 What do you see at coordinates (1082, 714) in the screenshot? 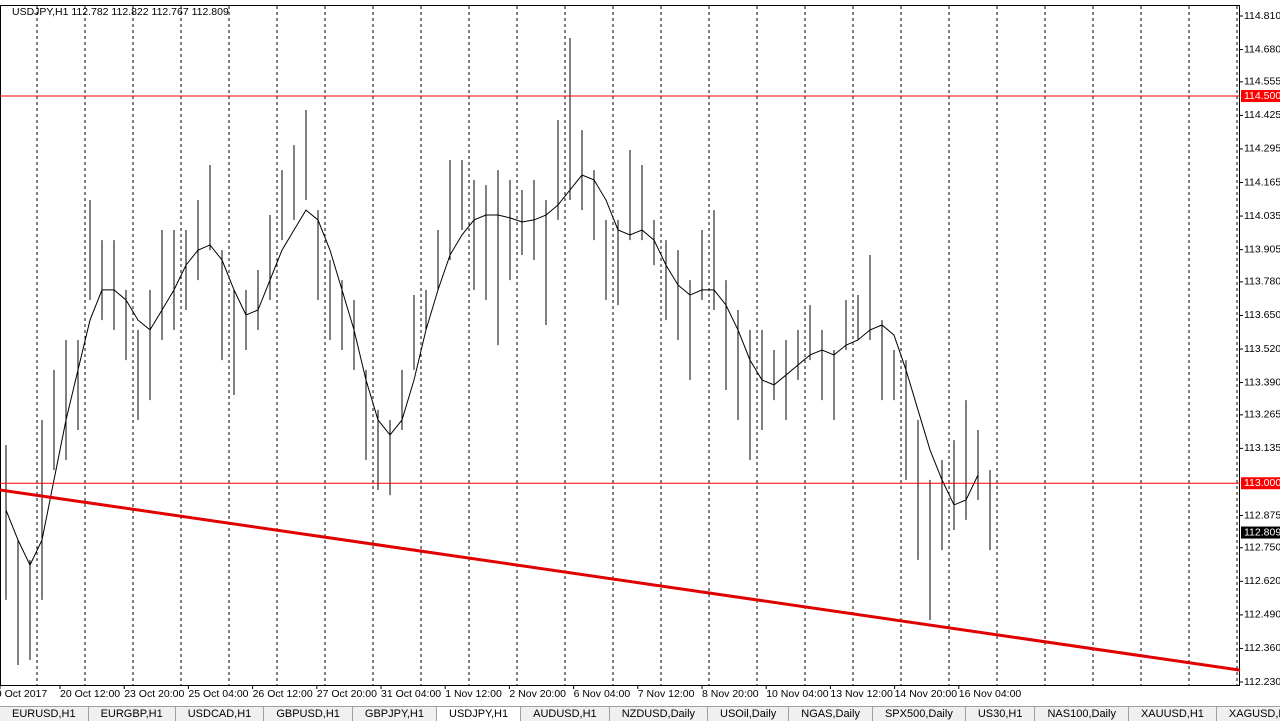
I see `symbol-tab: NAS100,Daily` at bounding box center [1082, 714].